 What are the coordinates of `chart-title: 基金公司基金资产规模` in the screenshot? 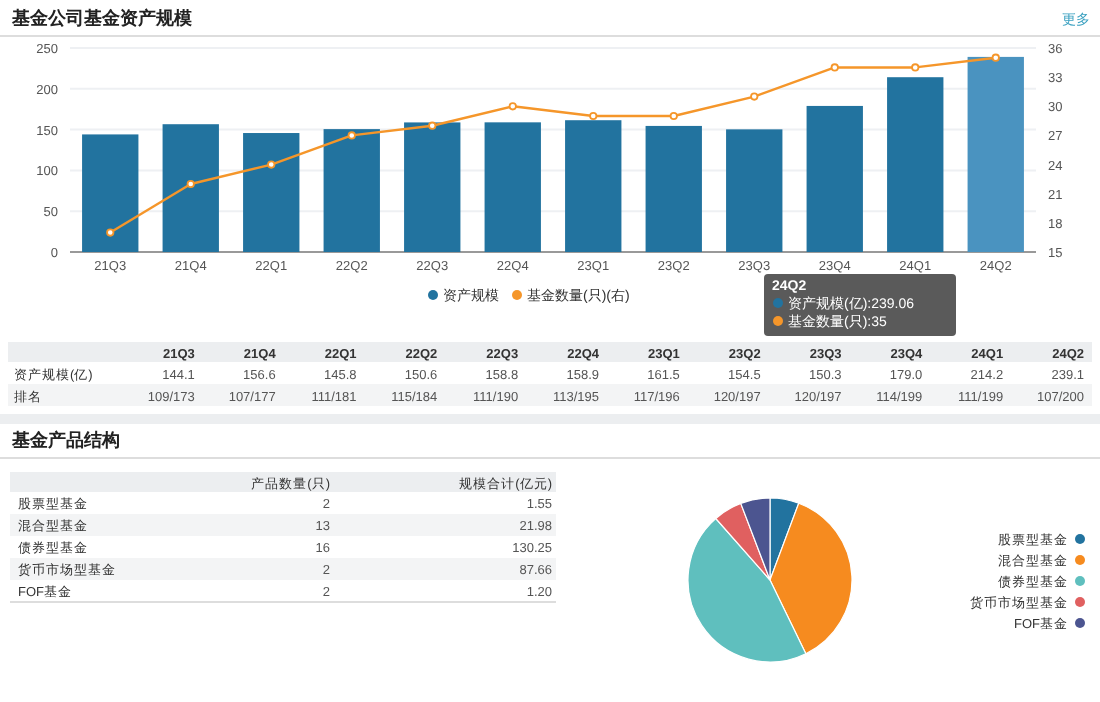 It's located at (102, 18).